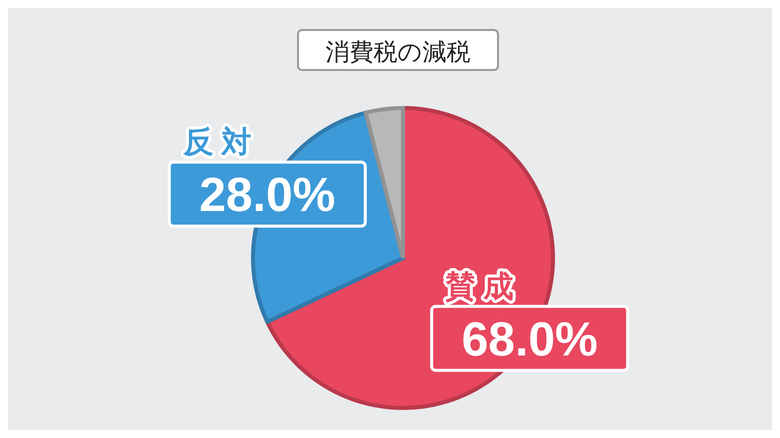 The width and height of the screenshot is (780, 438). What do you see at coordinates (221, 142) in the screenshot?
I see `slice-label: 反対` at bounding box center [221, 142].